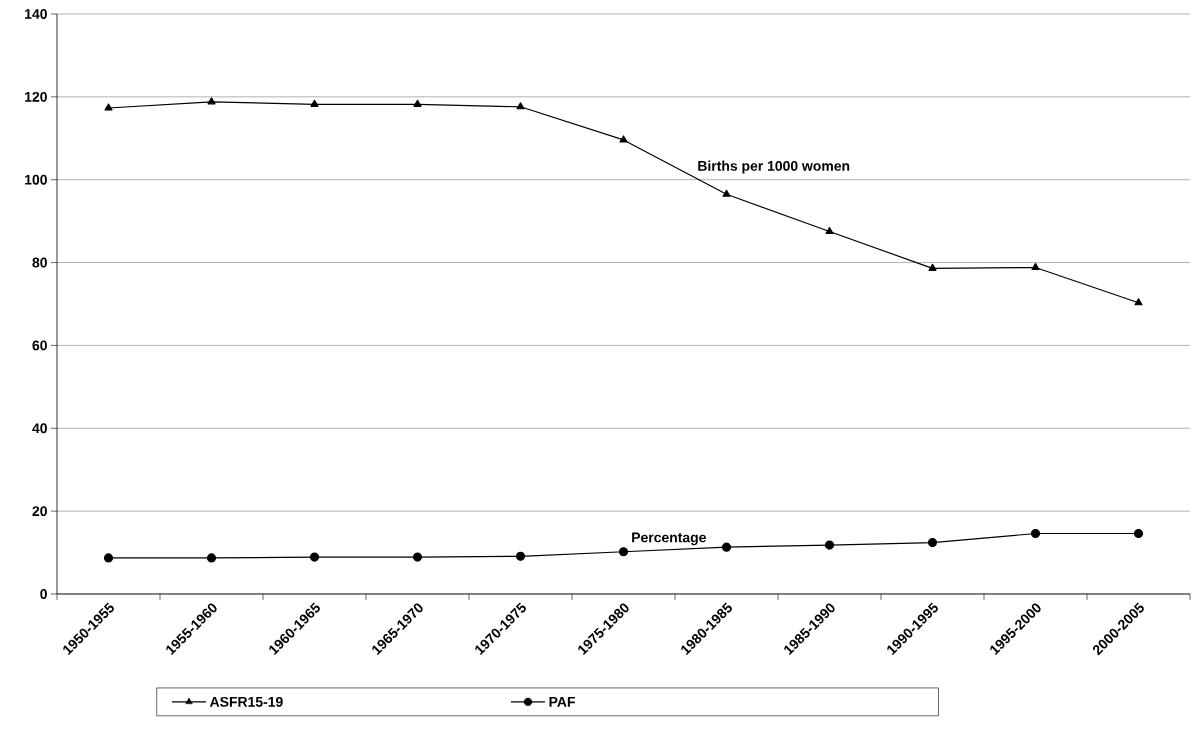 The height and width of the screenshot is (747, 1204). I want to click on annotation: Percentage, so click(669, 539).